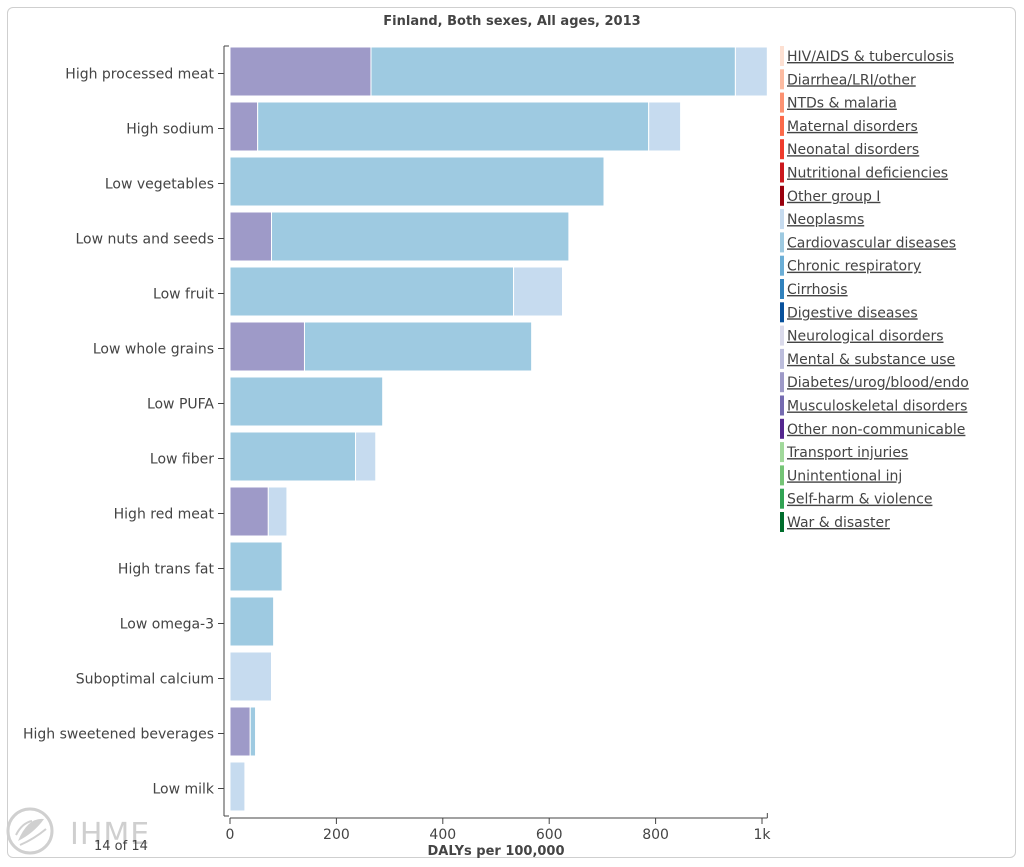 This screenshot has height=867, width=1024. Describe the element at coordinates (852, 127) in the screenshot. I see `legend-item: Maternal disorders` at that location.